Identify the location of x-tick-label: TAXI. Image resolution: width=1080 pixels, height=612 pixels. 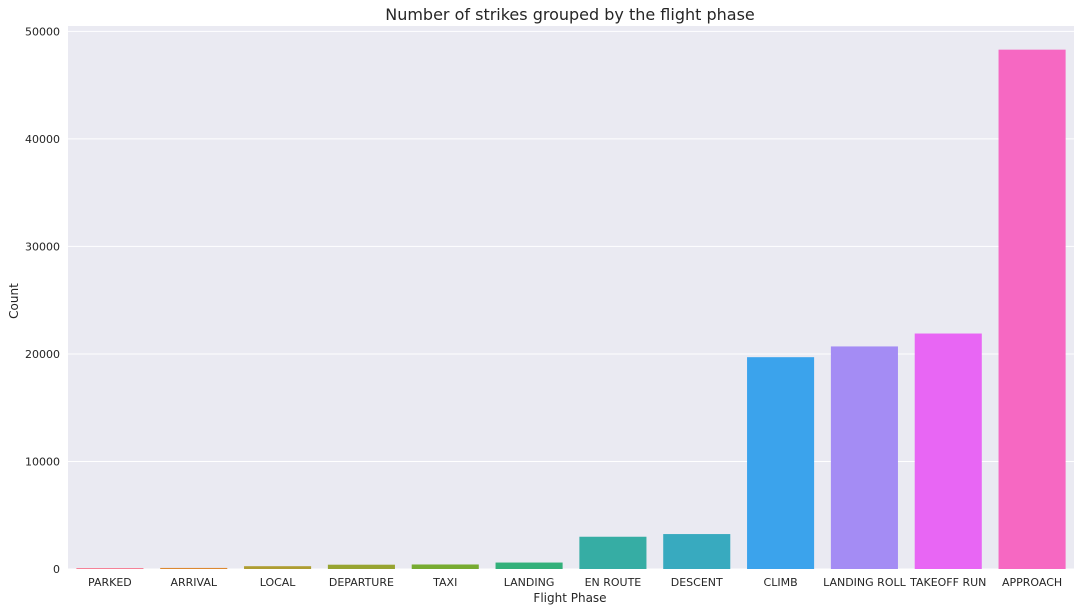
(444, 582).